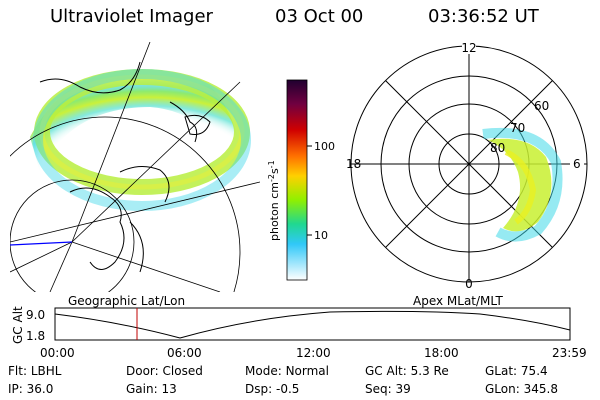 The image size is (600, 400). What do you see at coordinates (517, 128) in the screenshot?
I see `mlat-label-70: 70` at bounding box center [517, 128].